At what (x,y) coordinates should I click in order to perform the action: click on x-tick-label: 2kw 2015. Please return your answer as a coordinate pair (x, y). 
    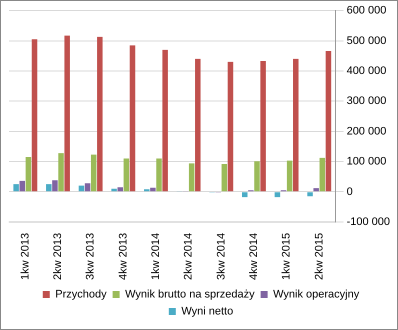
    Looking at the image, I should click on (319, 256).